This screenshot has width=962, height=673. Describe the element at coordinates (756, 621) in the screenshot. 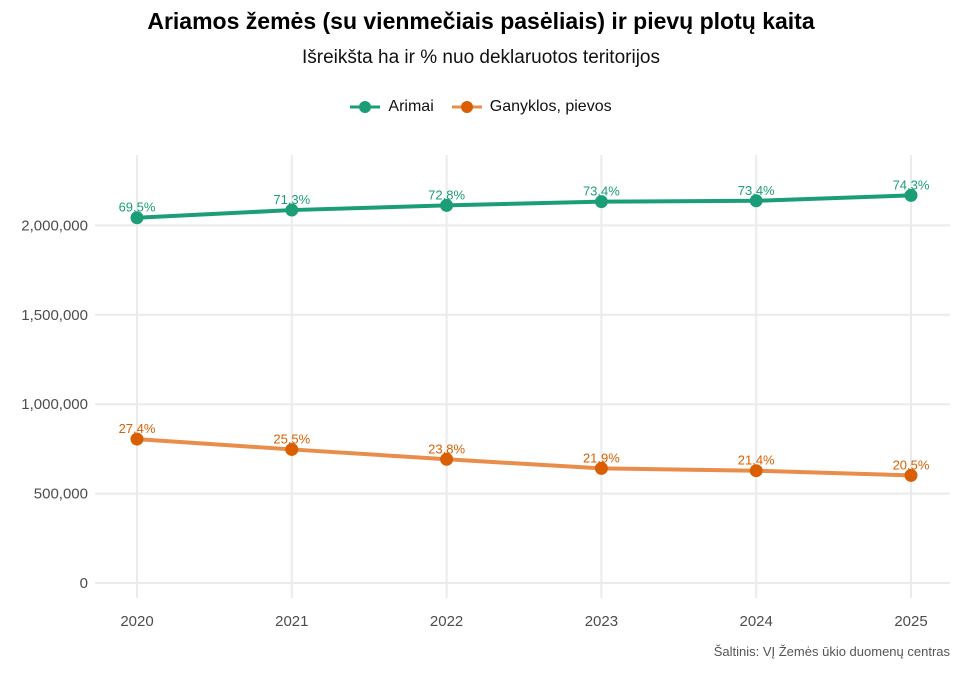

I see `x-tick-label: 2024` at that location.